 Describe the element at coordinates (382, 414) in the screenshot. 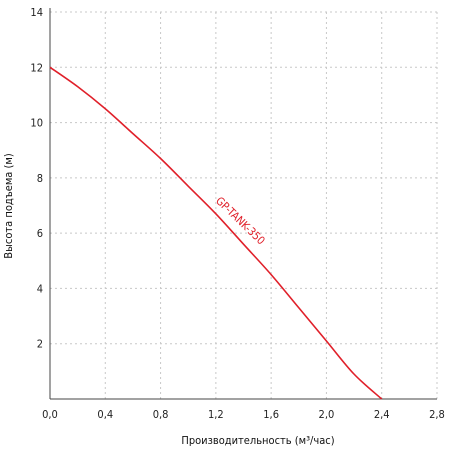

I see `x-tick-label: 2,4` at that location.